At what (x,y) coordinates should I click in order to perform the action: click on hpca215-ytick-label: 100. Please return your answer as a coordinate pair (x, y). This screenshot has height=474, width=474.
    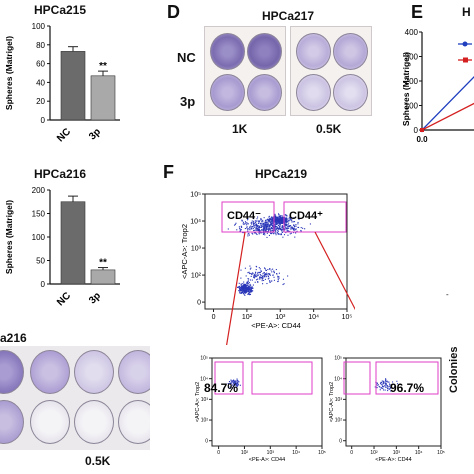
    Looking at the image, I should click on (39, 26).